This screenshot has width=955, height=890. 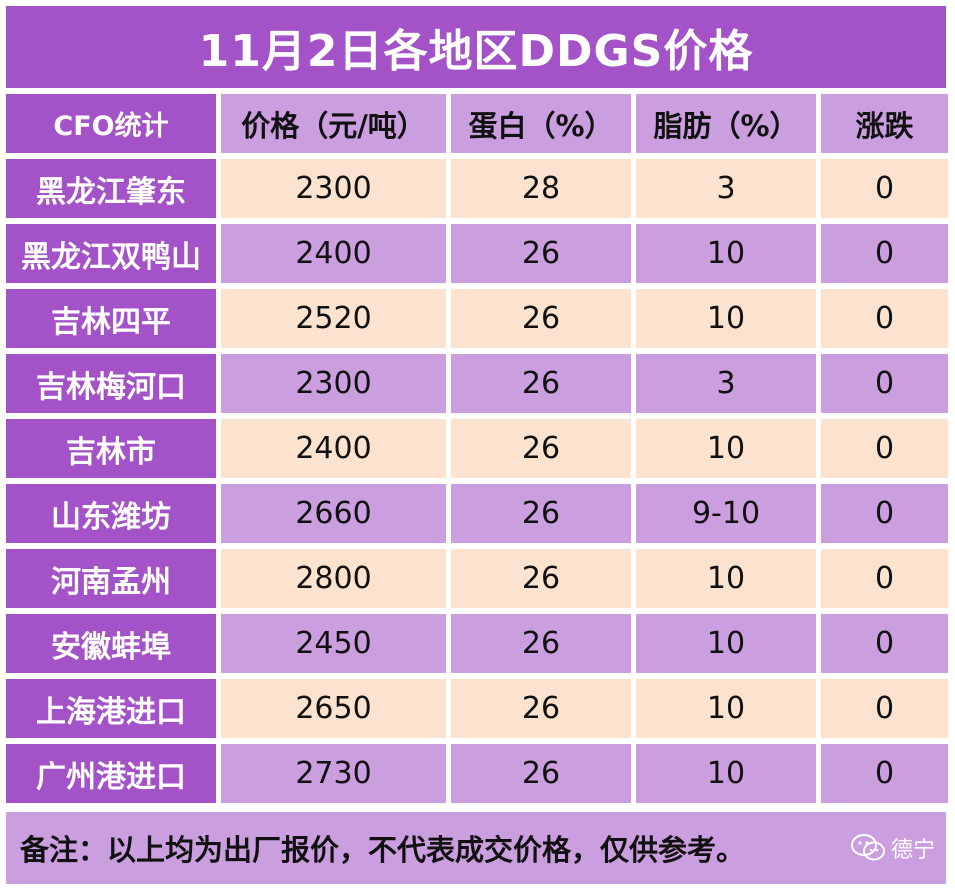 What do you see at coordinates (333, 318) in the screenshot?
I see `price-cell: 2520` at bounding box center [333, 318].